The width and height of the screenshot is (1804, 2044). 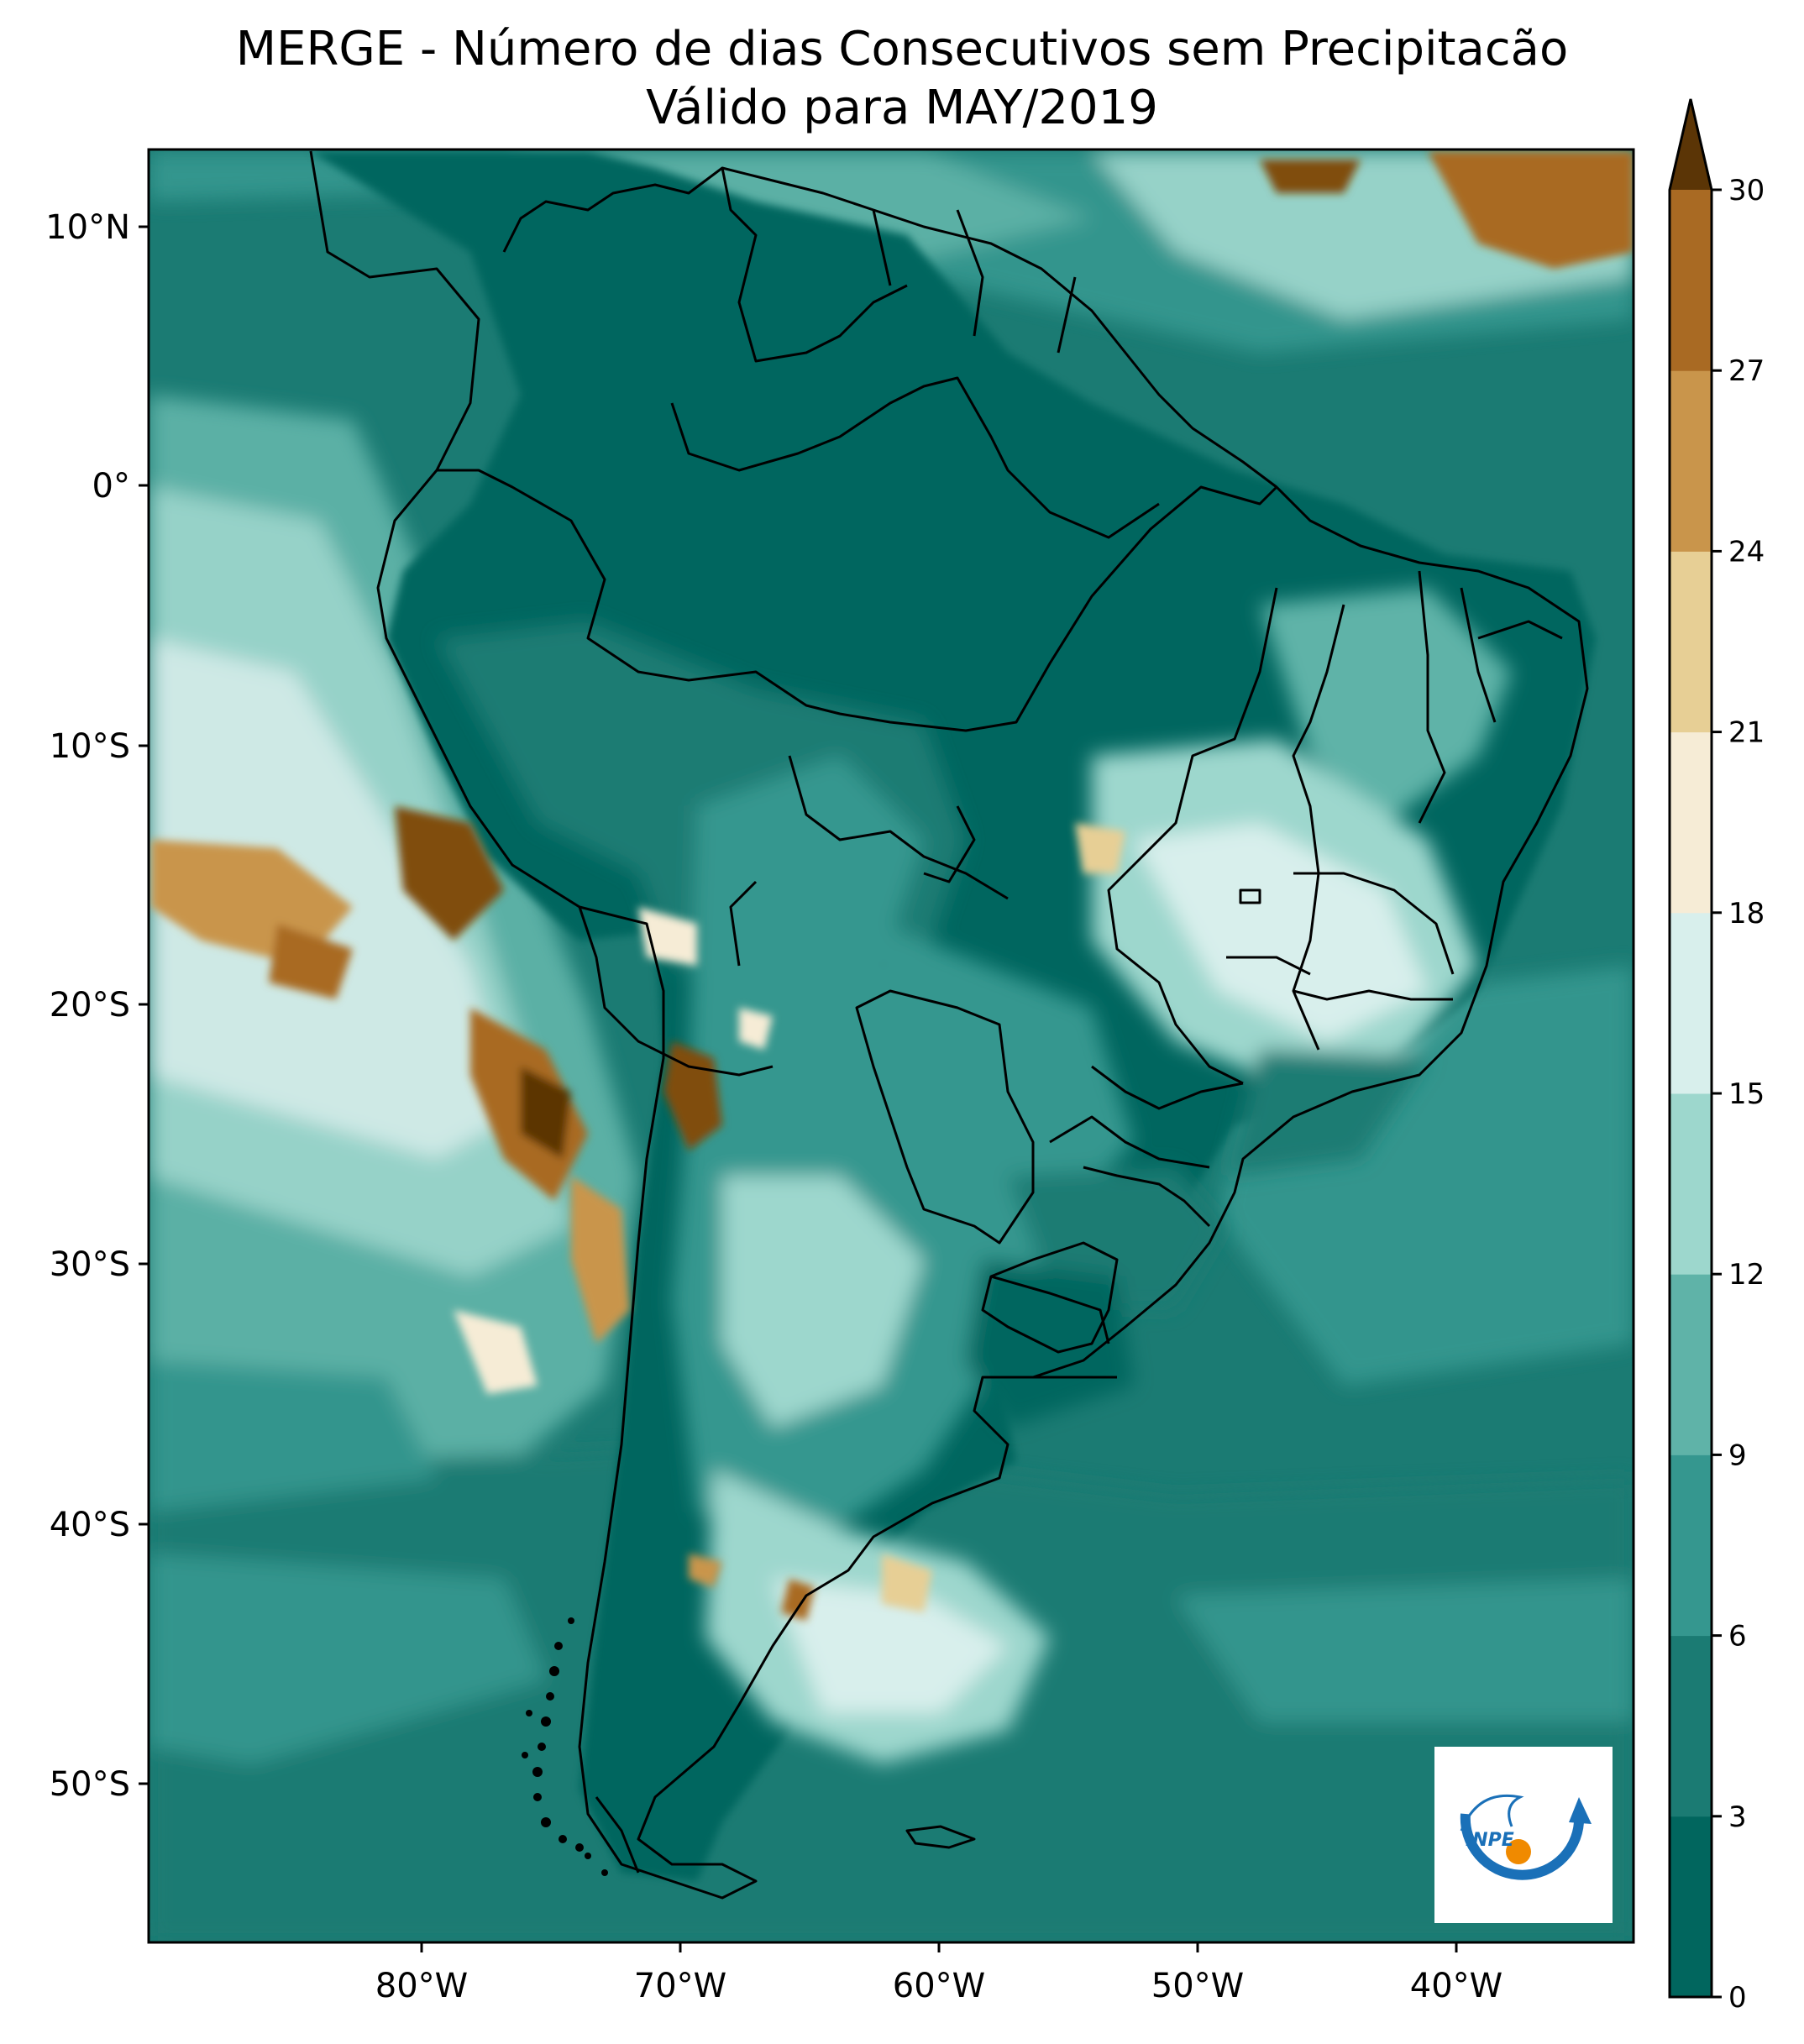 What do you see at coordinates (1746, 733) in the screenshot?
I see `colorbar-tick-label: 21` at bounding box center [1746, 733].